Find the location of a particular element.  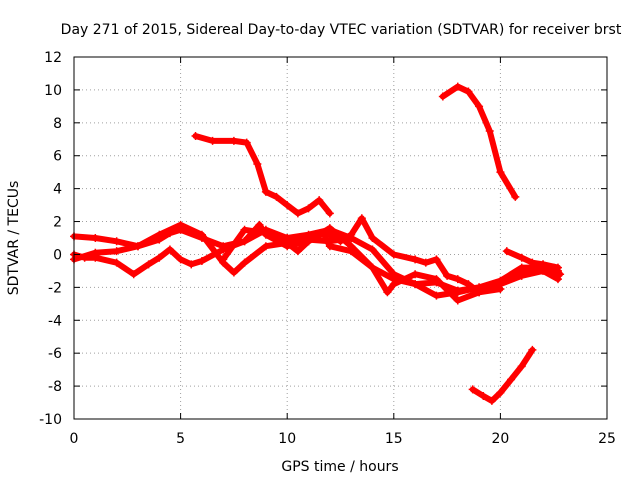

series-track-d is located at coordinates (262, 174).